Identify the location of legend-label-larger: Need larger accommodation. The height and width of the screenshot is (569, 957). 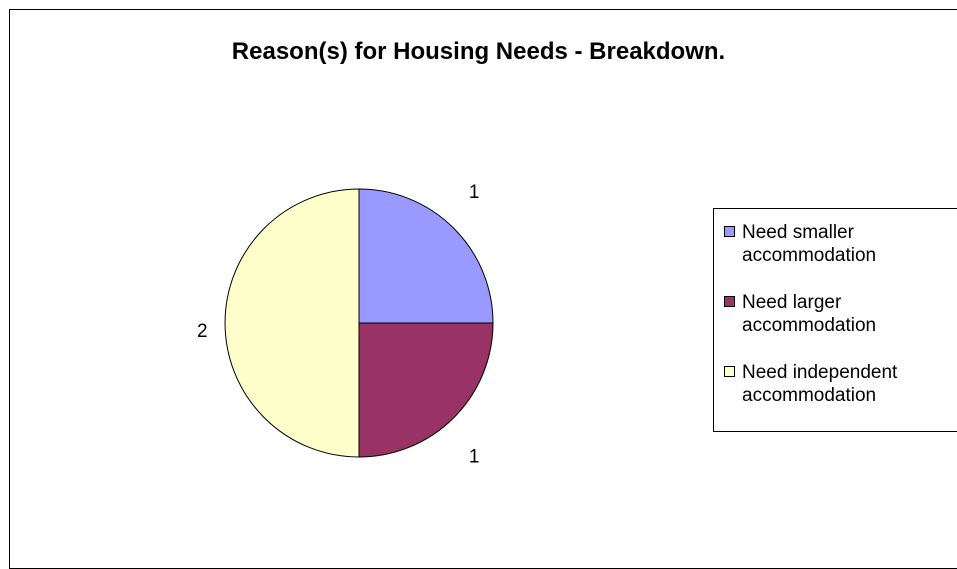
(809, 314).